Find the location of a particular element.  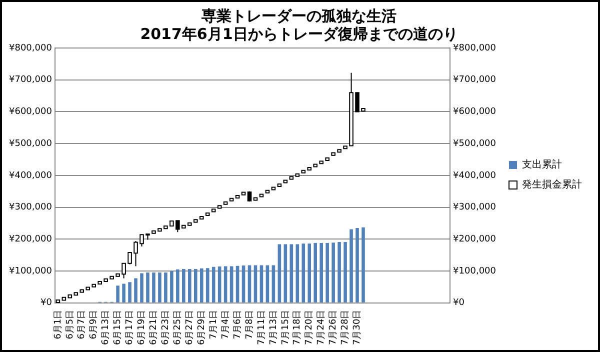

x-tick-label: 6月17日 is located at coordinates (130, 328).